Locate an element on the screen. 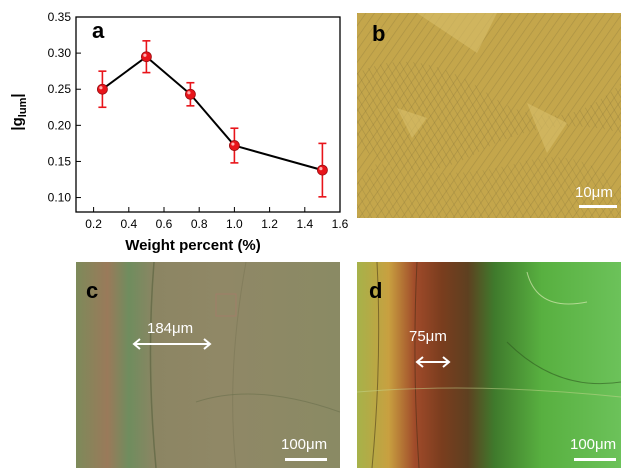 The height and width of the screenshot is (468, 621). y-tick-label: 0.35 is located at coordinates (60, 17).